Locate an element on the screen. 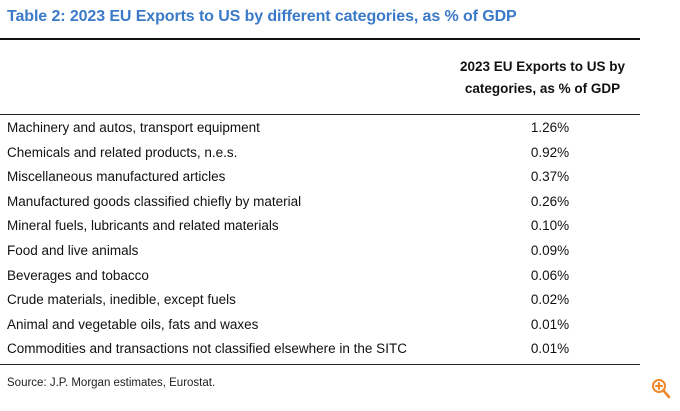 Image resolution: width=680 pixels, height=411 pixels. row-value: 0.92% is located at coordinates (550, 152).